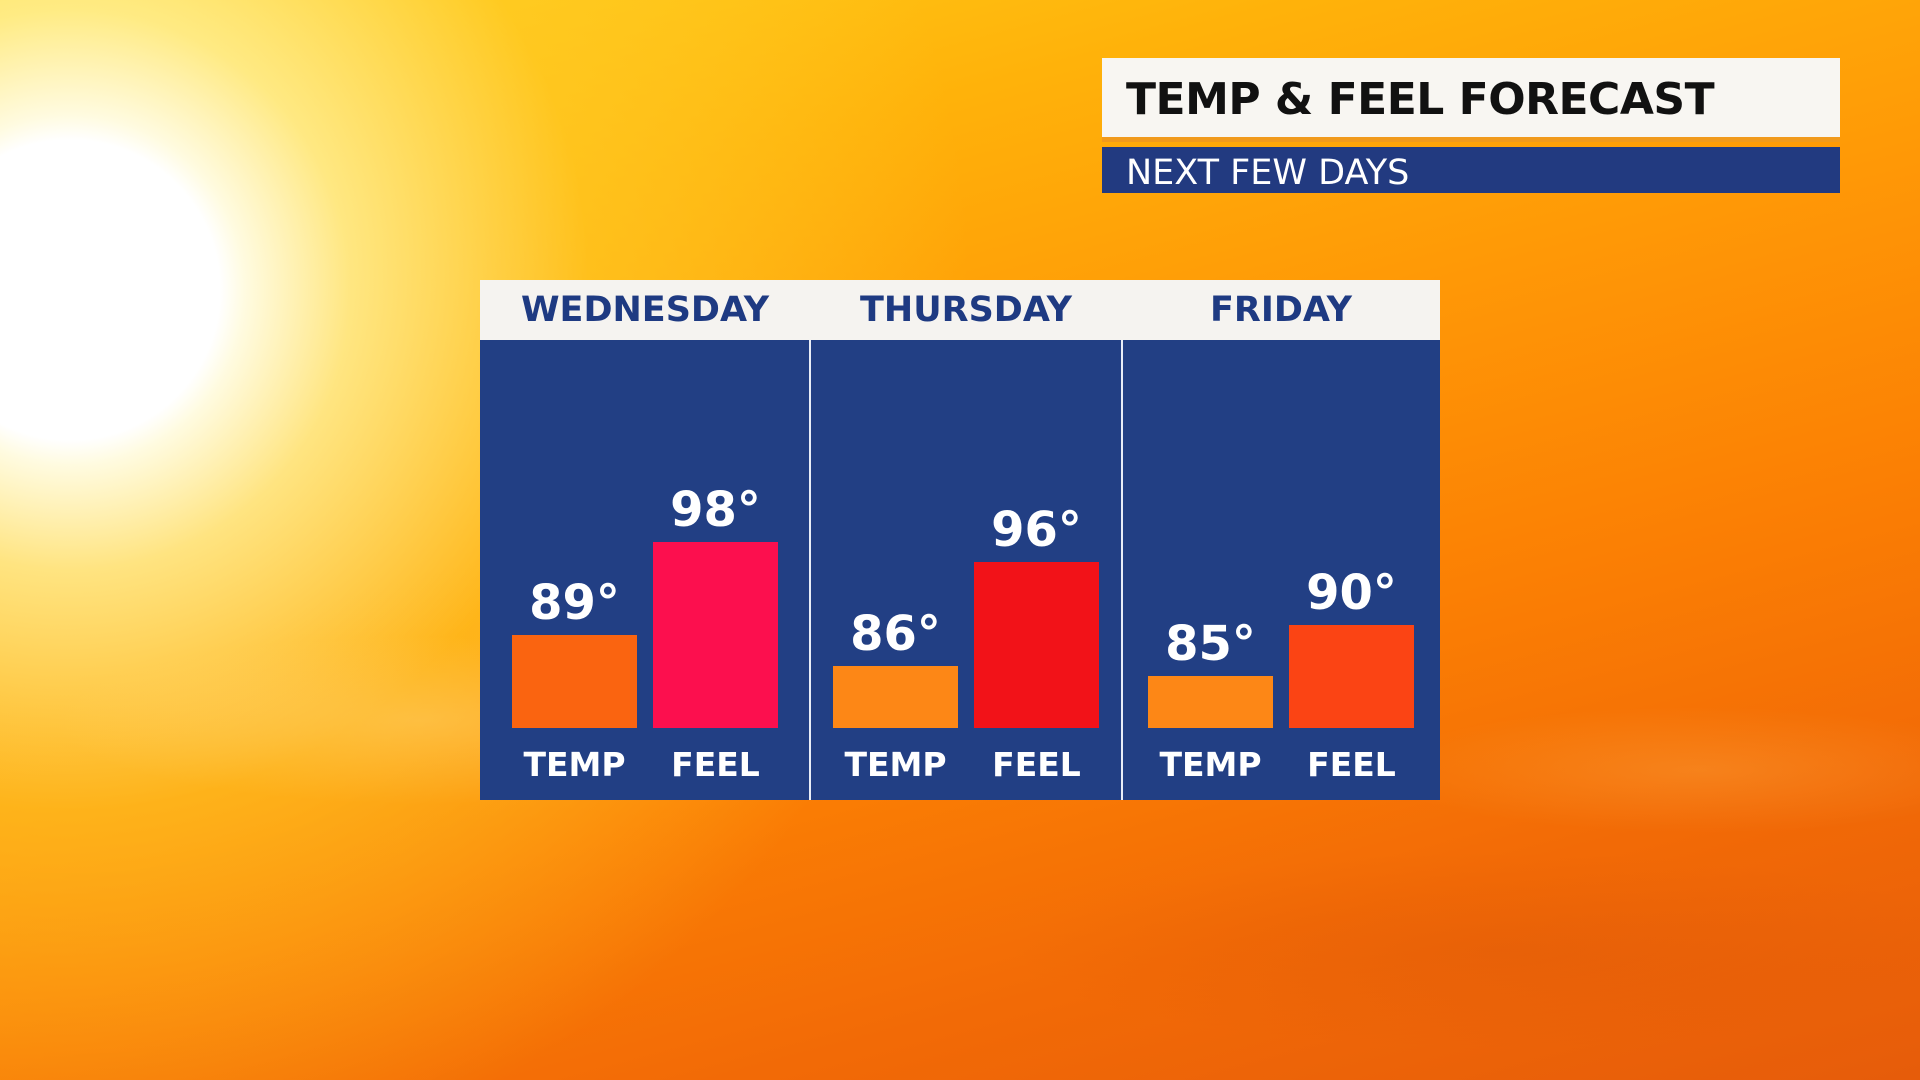  I want to click on value-label-wednesday-temp: 89°, so click(574, 602).